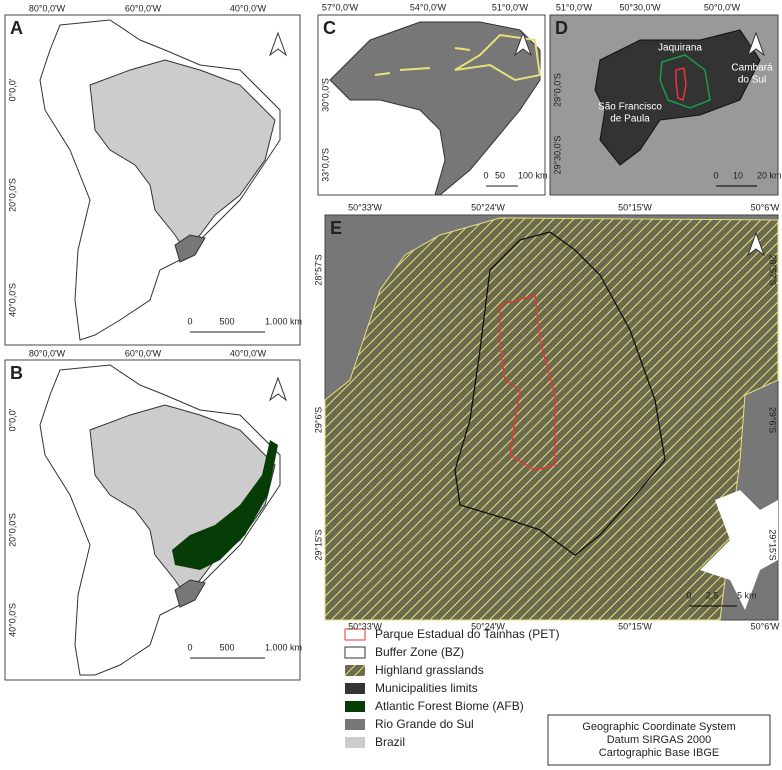 This screenshot has width=782, height=770. Describe the element at coordinates (659, 753) in the screenshot. I see `info-line: Cartographic Base IBGE` at that location.